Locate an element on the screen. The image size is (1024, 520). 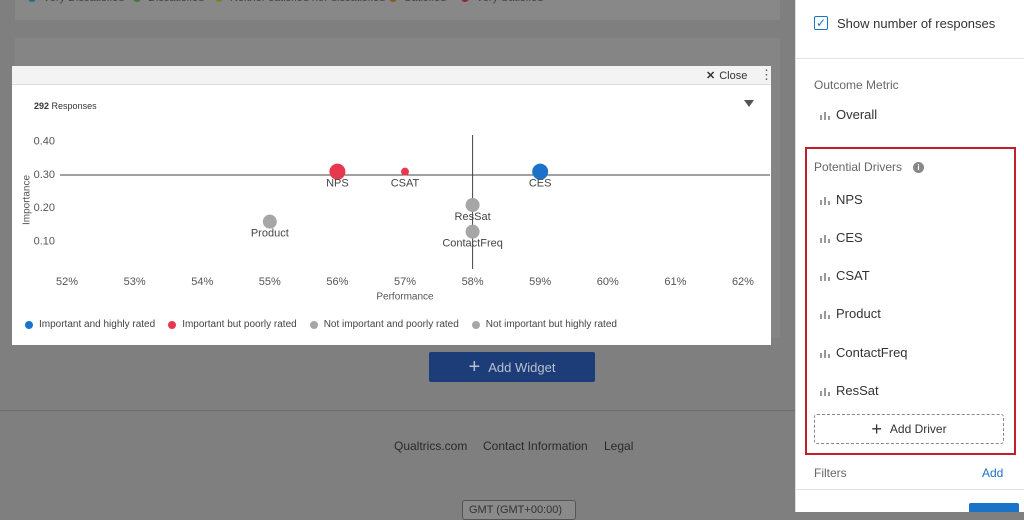
point-label: ResSat is located at coordinates (473, 217).